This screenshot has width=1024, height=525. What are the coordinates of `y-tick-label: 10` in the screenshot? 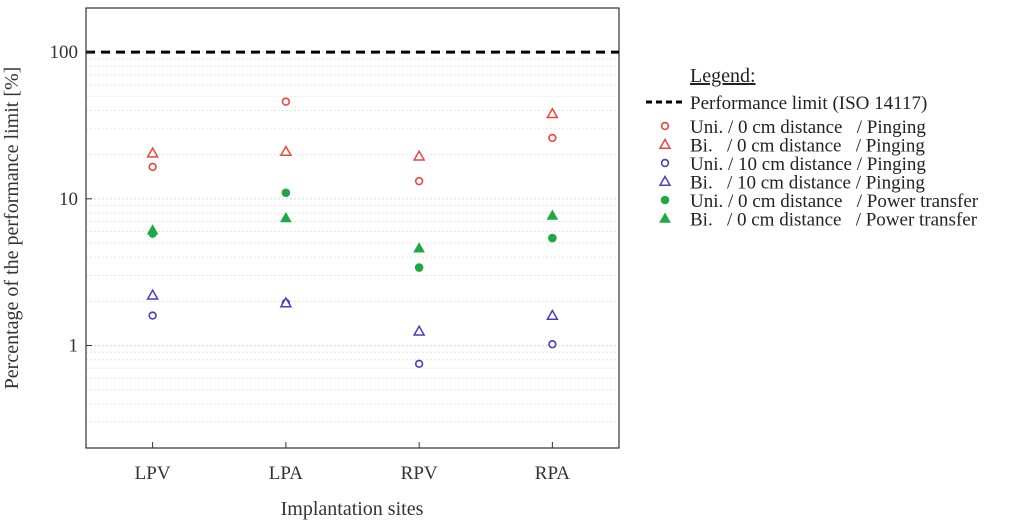 It's located at (68, 199).